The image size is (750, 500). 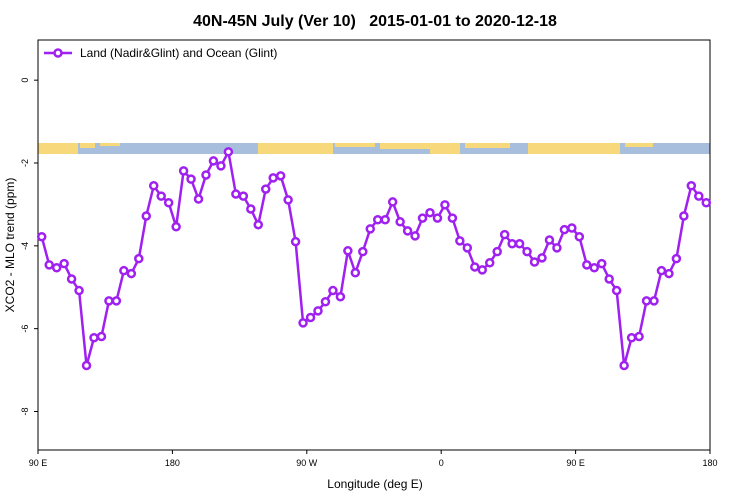 I want to click on y-axis-label: XCO2 - MLO trend (ppm), so click(x=10, y=245).